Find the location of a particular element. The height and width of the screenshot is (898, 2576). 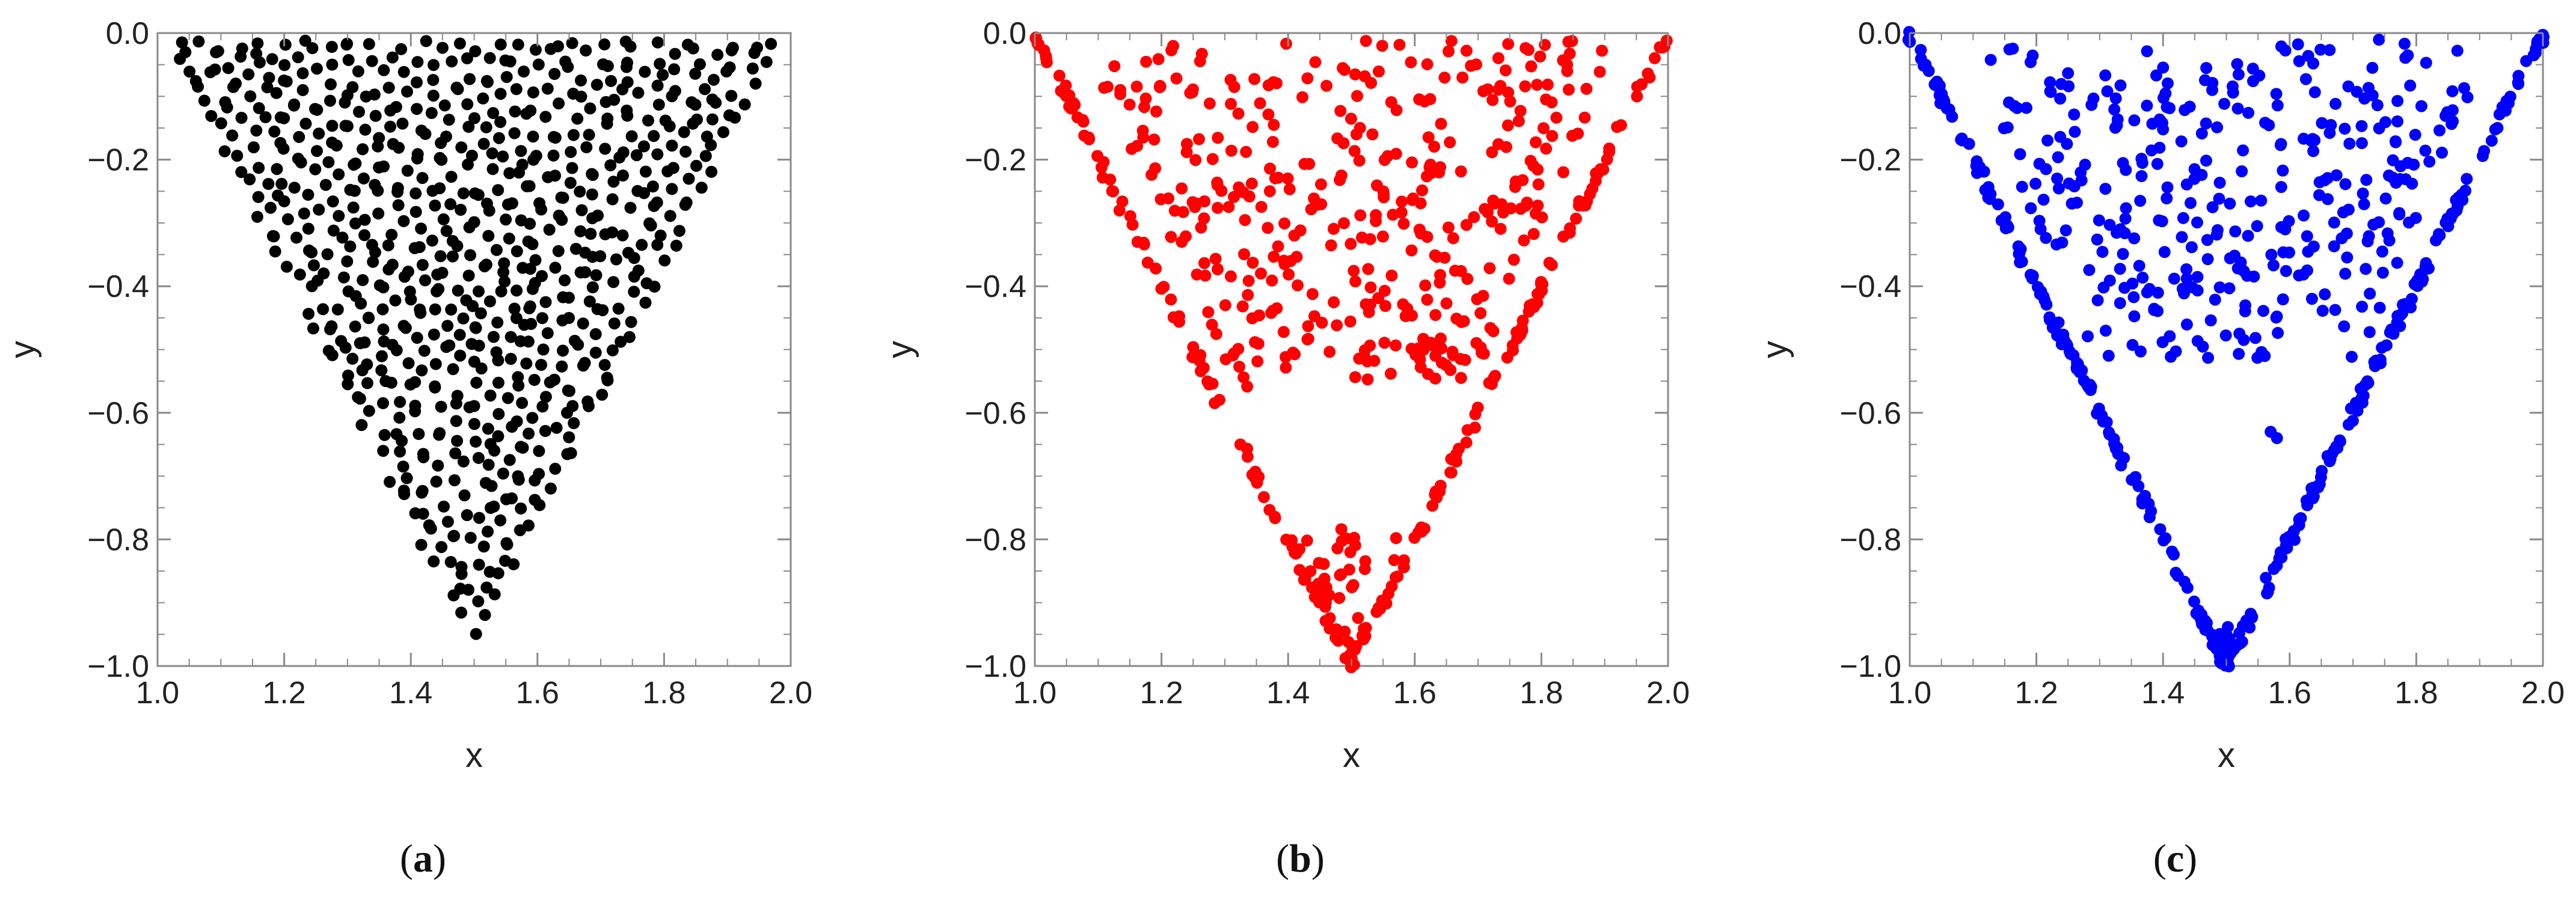

panel-label: (b) is located at coordinates (1300, 859).